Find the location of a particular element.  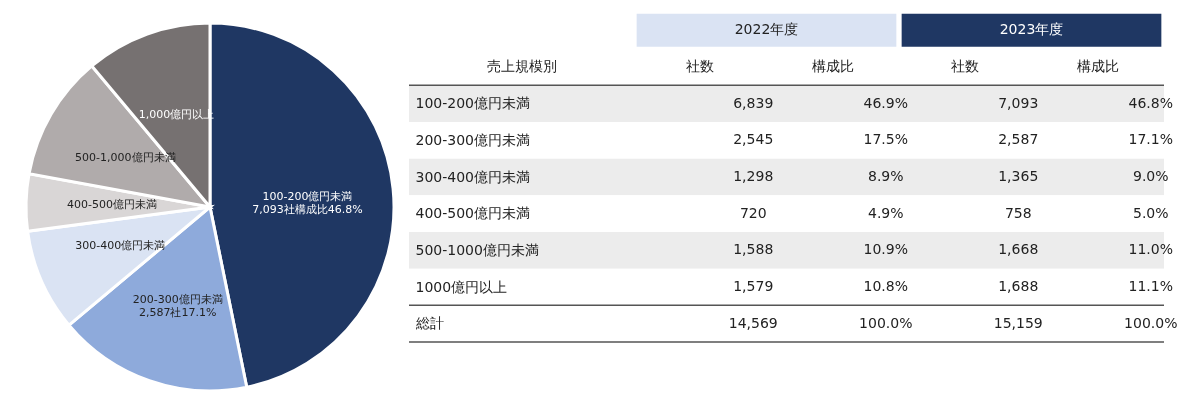

data-label: 758 is located at coordinates (1018, 212).